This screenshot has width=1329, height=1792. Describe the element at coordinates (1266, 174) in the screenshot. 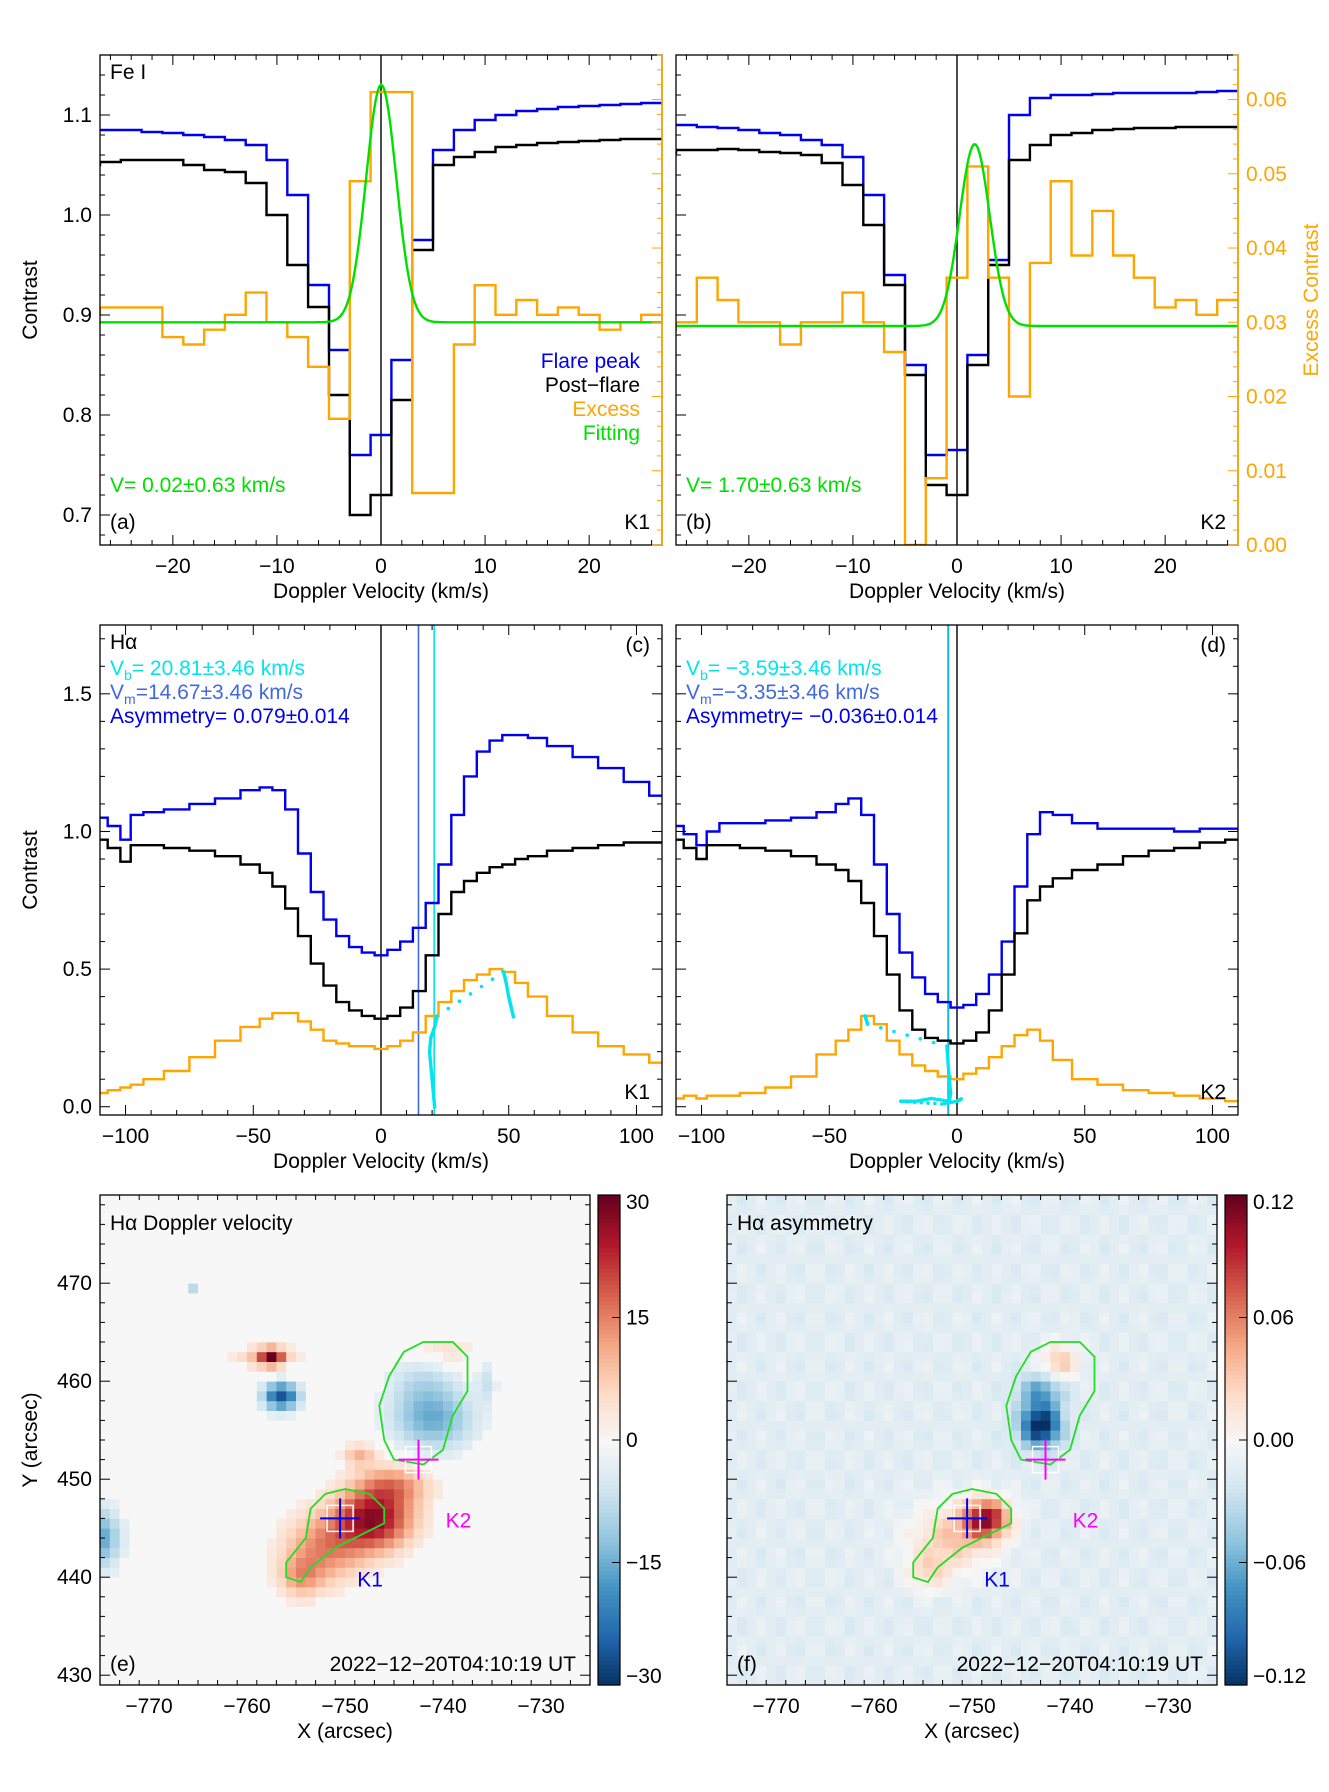

I see `y2-tick-label-b: 0.05` at that location.